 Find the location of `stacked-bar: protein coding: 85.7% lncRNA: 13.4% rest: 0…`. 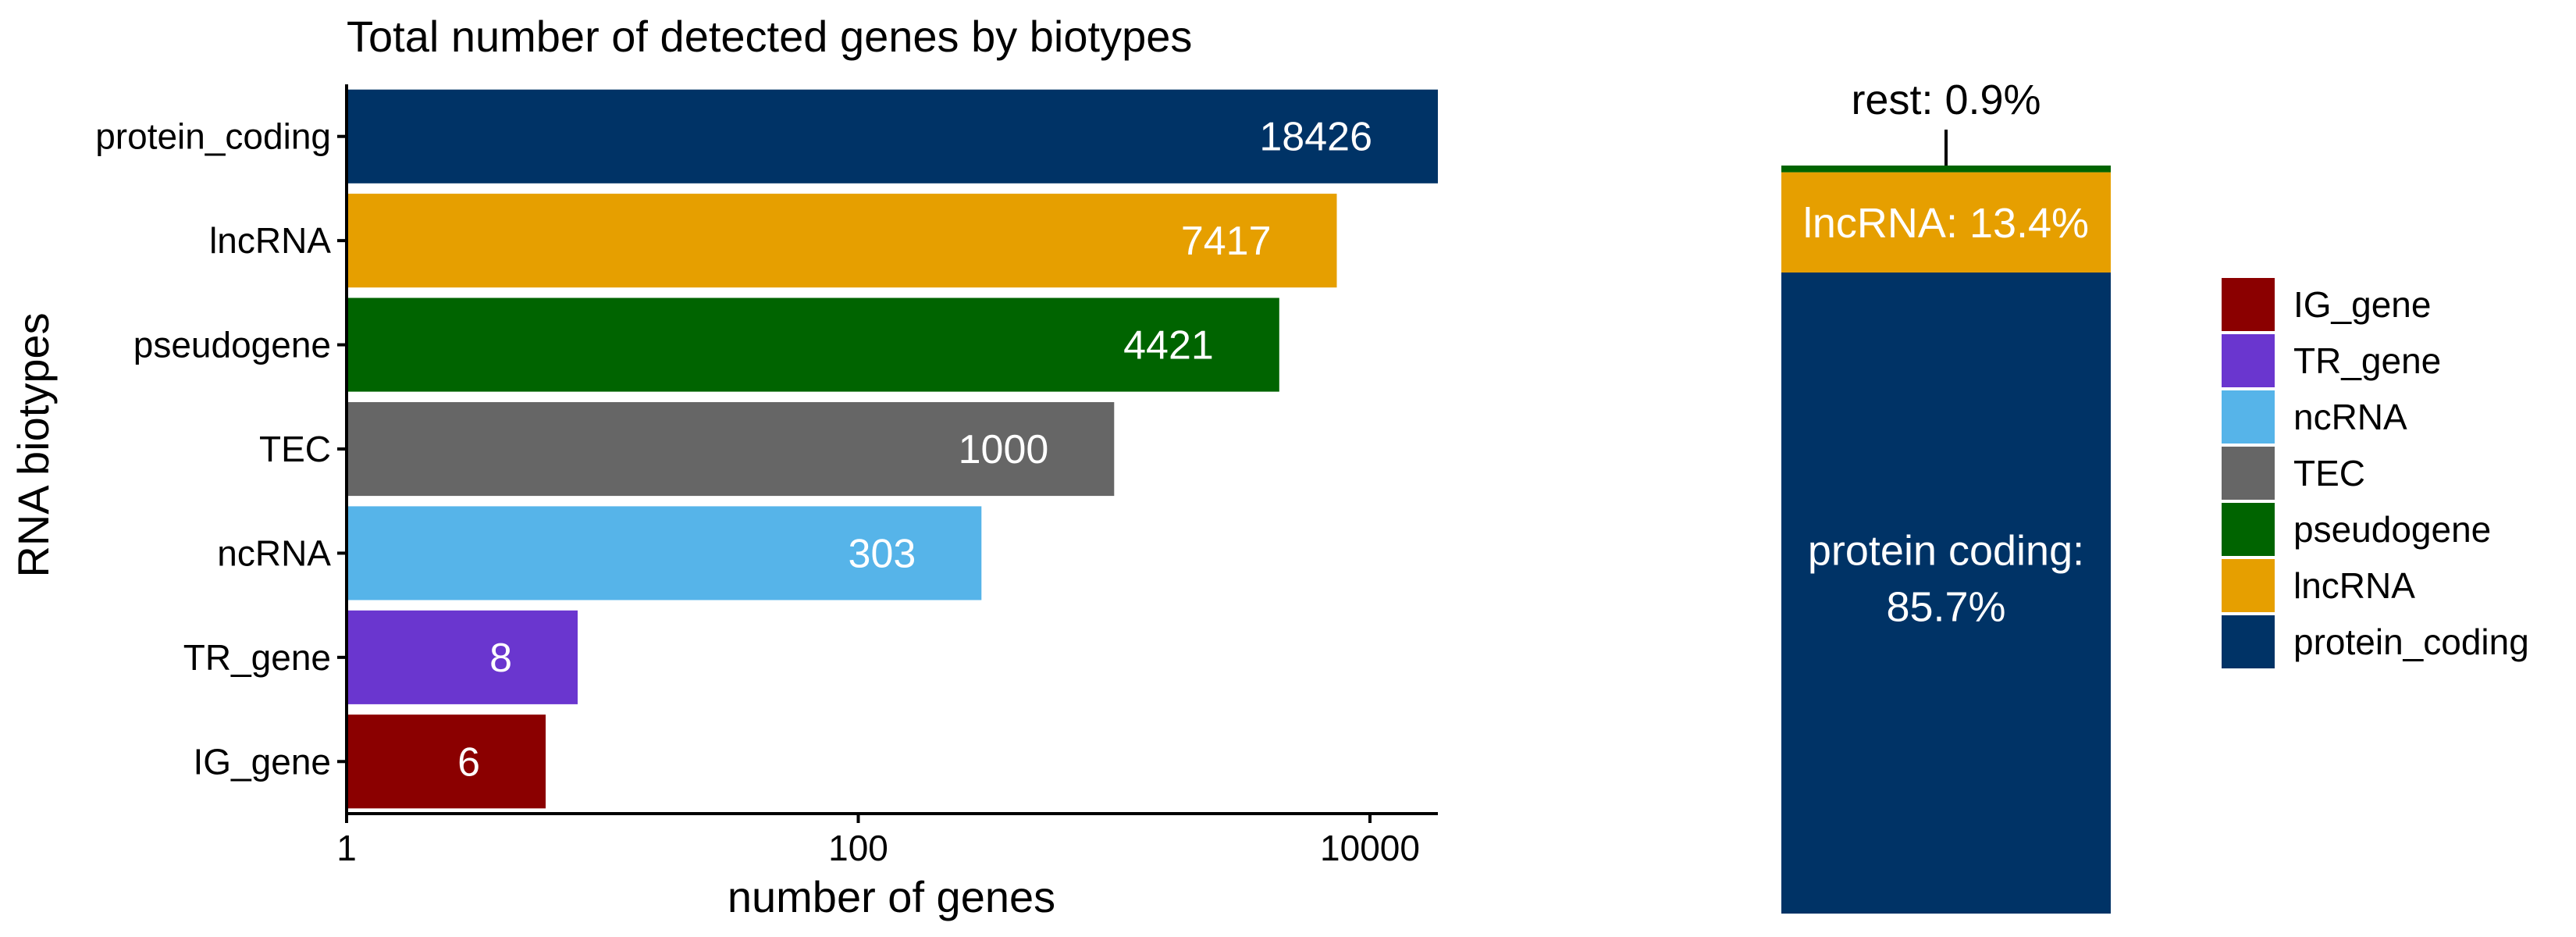

stacked-bar: protein coding: 85.7% lncRNA: 13.4% rest: 0… is located at coordinates (1946, 495).